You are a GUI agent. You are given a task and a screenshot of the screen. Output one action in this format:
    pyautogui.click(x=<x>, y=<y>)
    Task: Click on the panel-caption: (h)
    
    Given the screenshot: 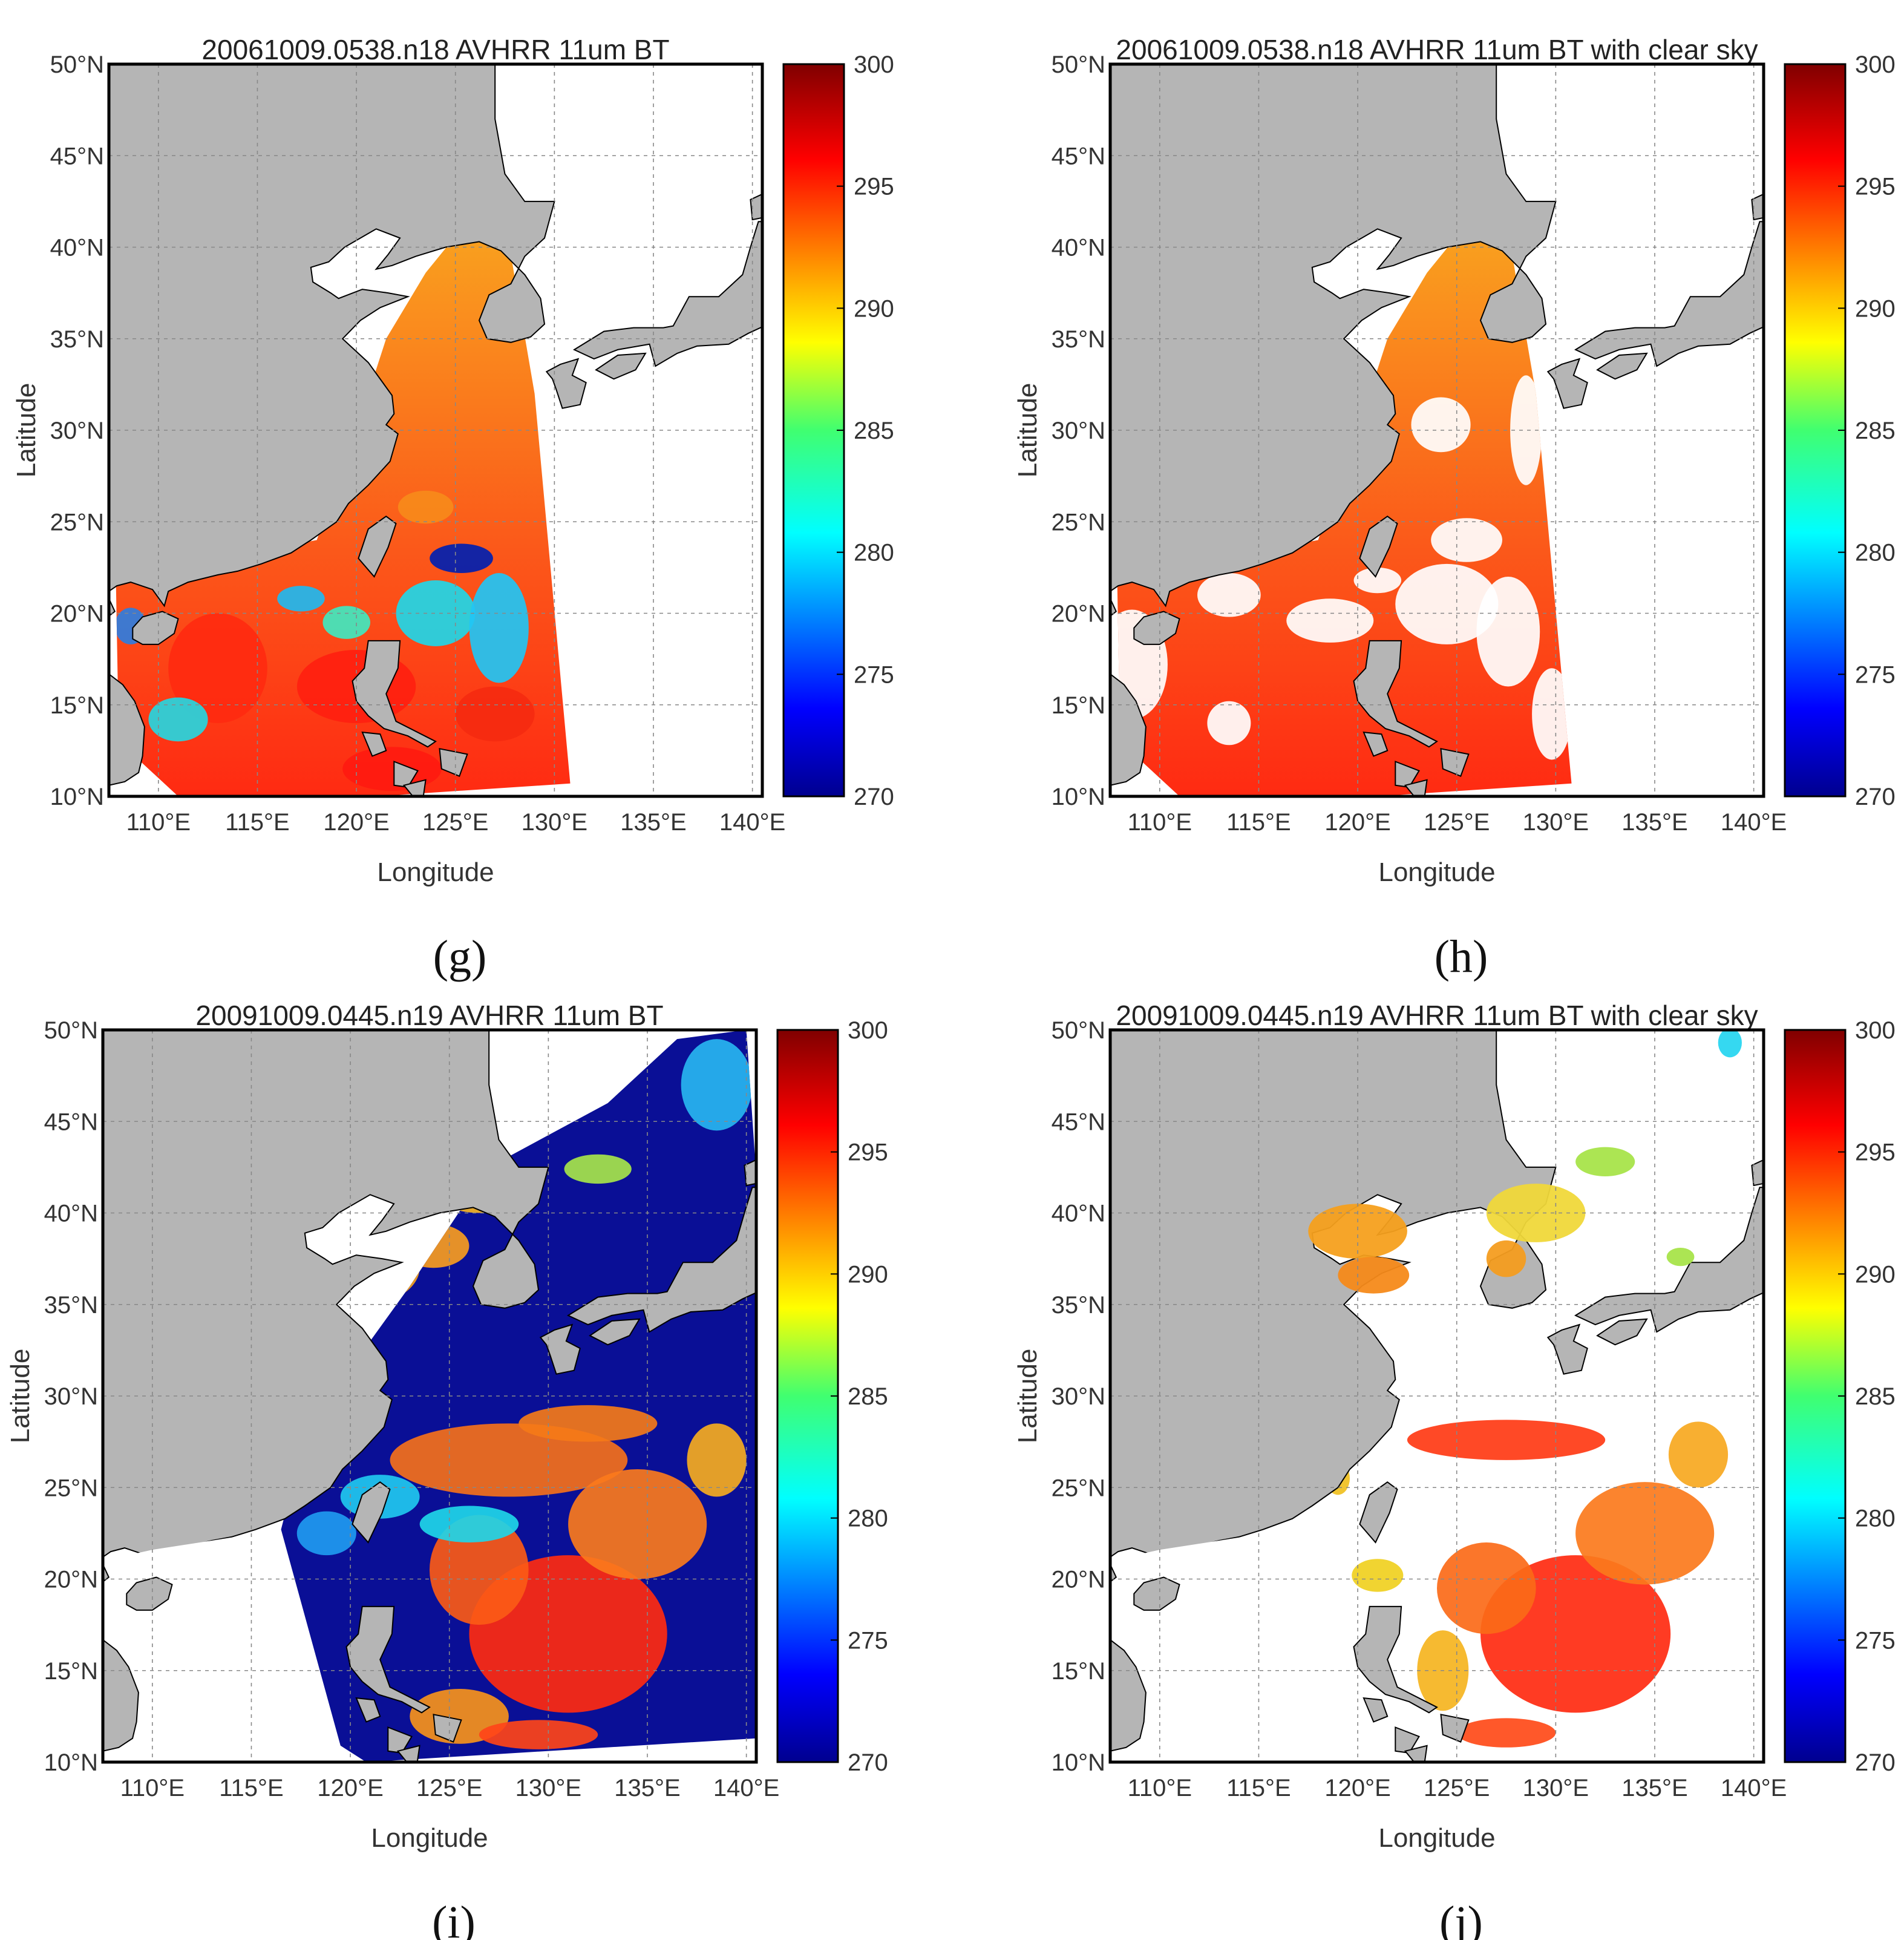 What is the action you would take?
    pyautogui.click(x=1461, y=956)
    